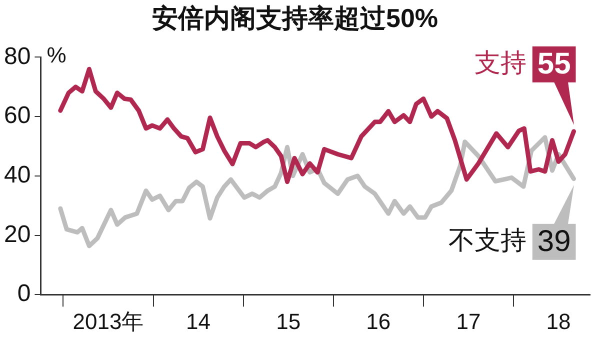 The width and height of the screenshot is (600, 339). I want to click on x-tick-label: 2013年, so click(108, 321).